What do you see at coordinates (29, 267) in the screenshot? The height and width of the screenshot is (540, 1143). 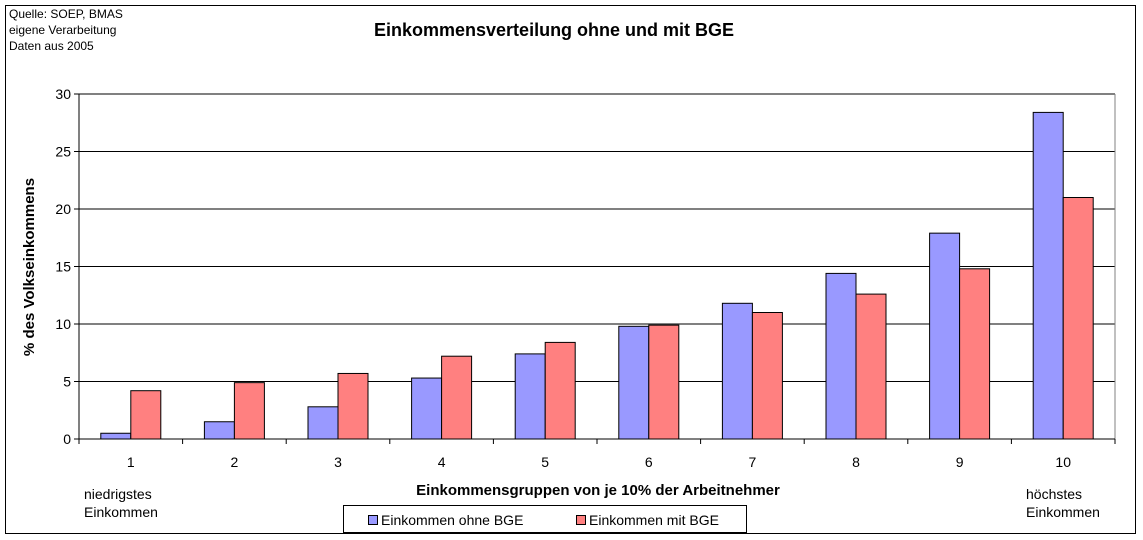 I see `y-axis-label: % des Volkseinkommens` at bounding box center [29, 267].